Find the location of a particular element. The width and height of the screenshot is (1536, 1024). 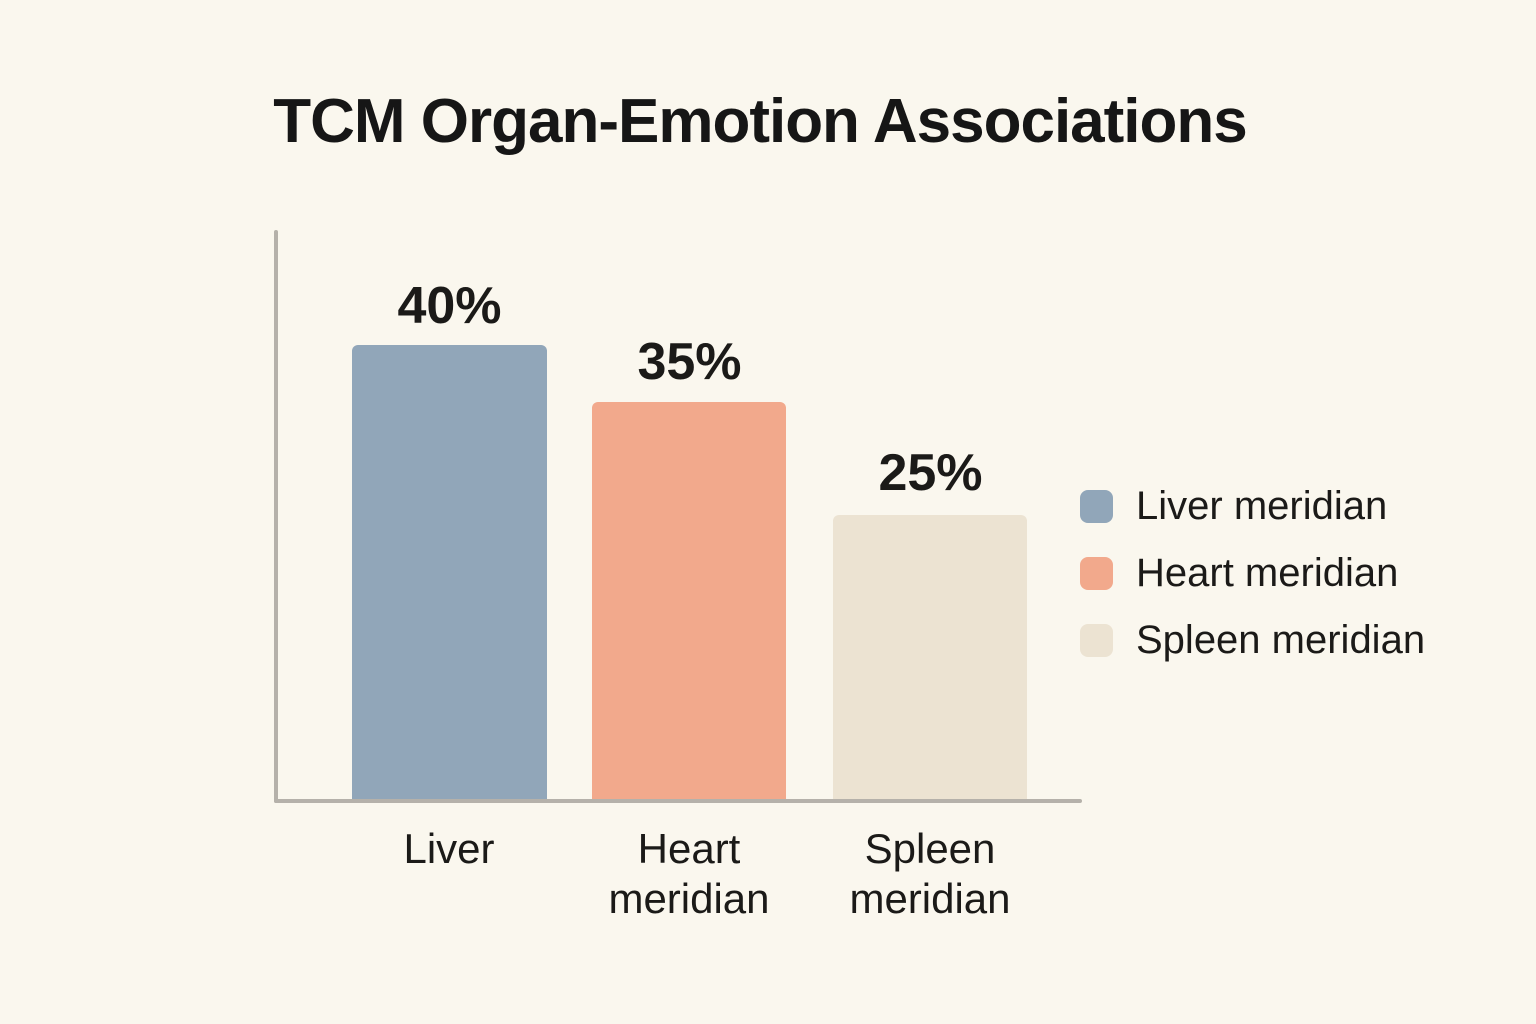

value-label-heart-meridian: 35% is located at coordinates (689, 362).